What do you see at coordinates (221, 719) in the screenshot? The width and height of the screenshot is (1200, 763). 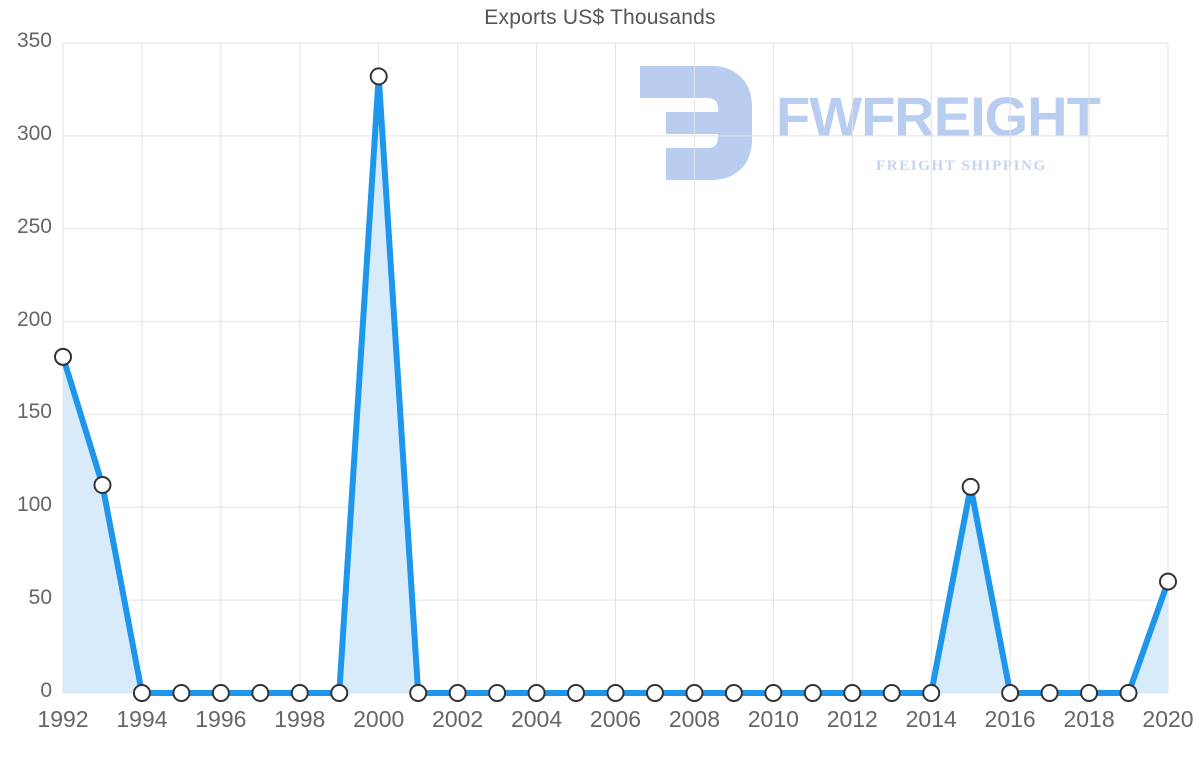 I see `x-axis-tick-label: 1996` at bounding box center [221, 719].